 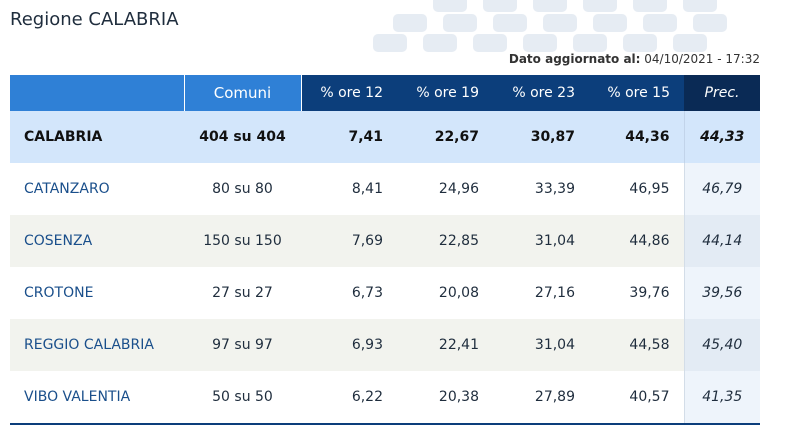 What do you see at coordinates (349, 189) in the screenshot?
I see `province-ore12: 8,41` at bounding box center [349, 189].